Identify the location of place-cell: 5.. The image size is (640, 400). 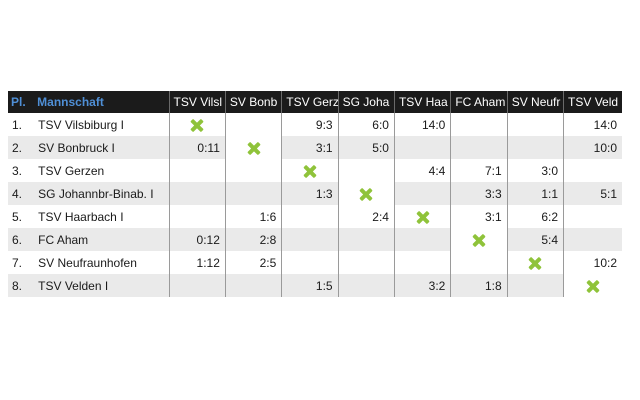
(17, 216).